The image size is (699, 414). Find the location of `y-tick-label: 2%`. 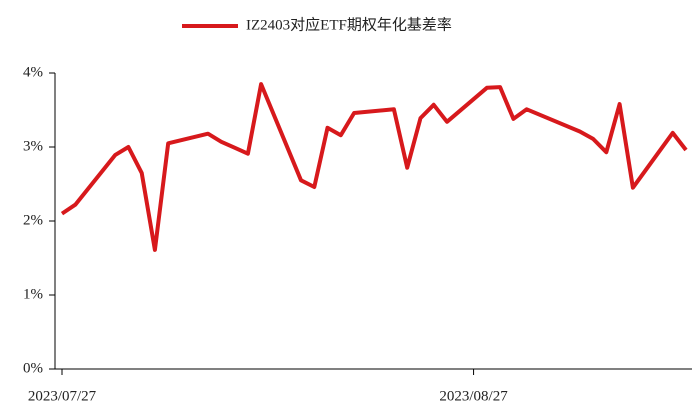

y-tick-label: 2% is located at coordinates (33, 220).